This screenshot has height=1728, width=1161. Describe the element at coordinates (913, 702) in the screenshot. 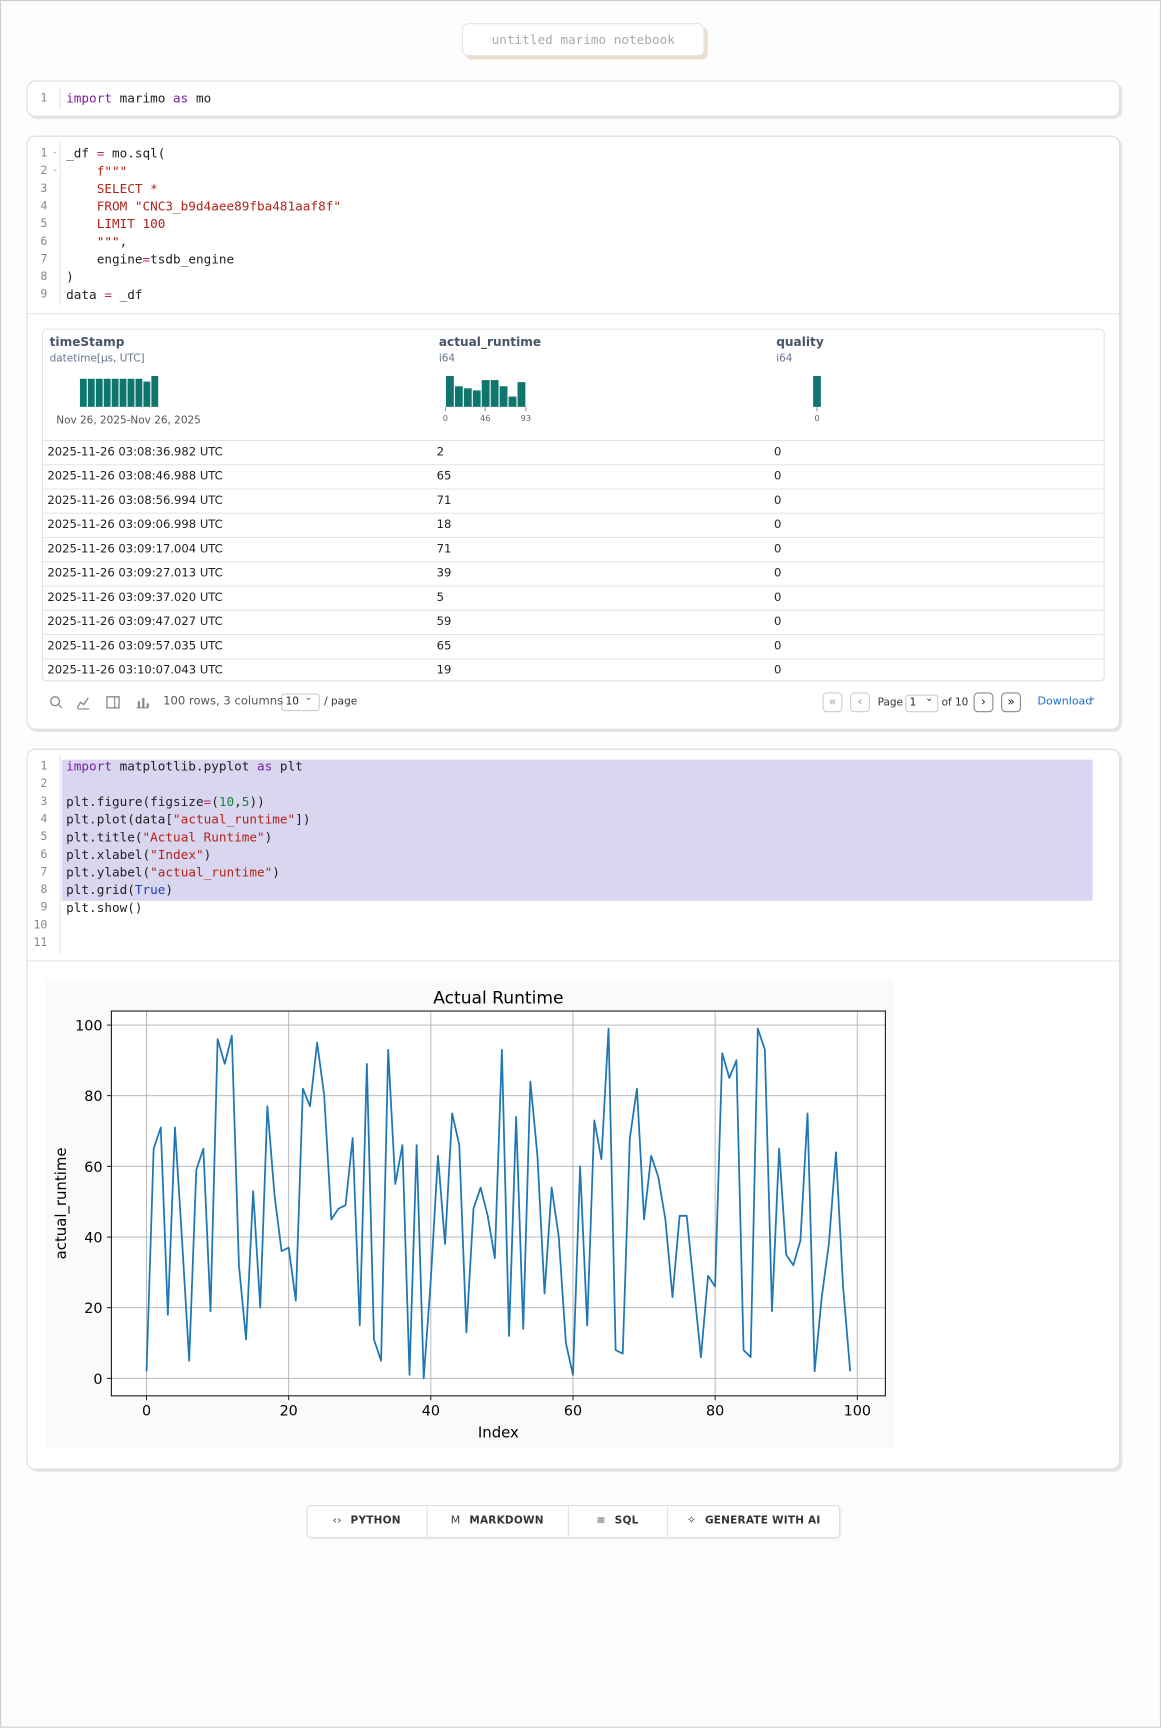

I see `current-page: 1` at that location.